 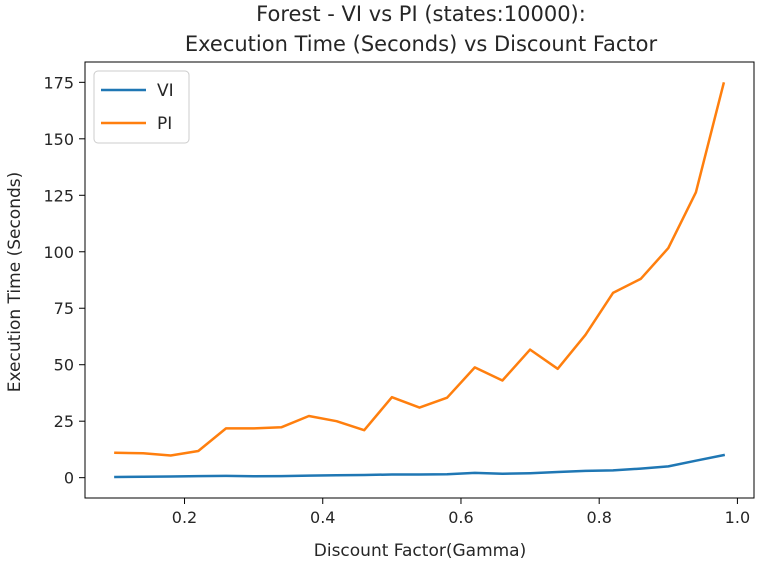 I want to click on y-tick-label: 50, so click(x=64, y=365).